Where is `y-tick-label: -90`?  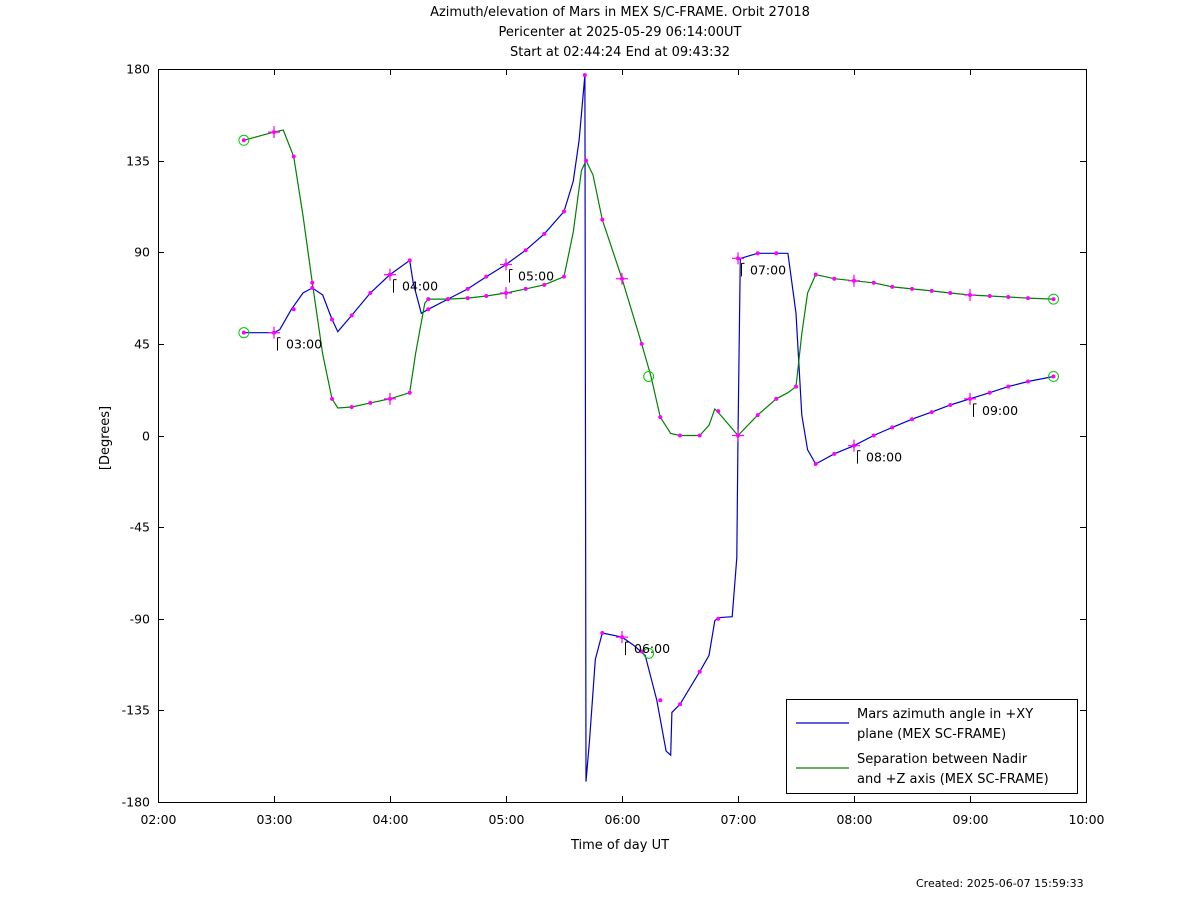 y-tick-label: -90 is located at coordinates (140, 619).